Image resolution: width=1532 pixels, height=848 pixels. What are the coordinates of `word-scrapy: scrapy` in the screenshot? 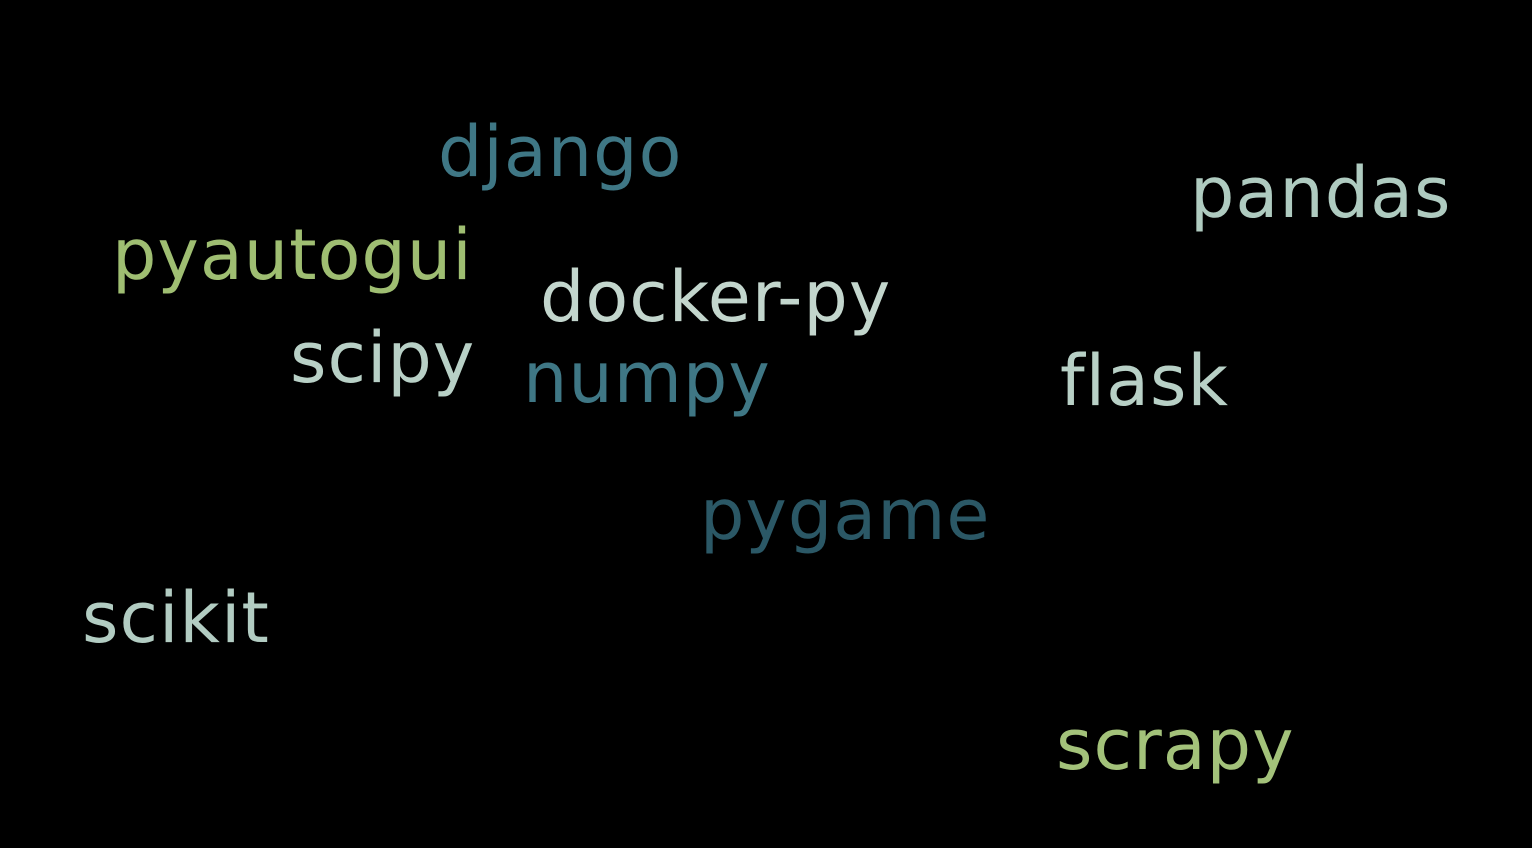 It's located at (1175, 745).